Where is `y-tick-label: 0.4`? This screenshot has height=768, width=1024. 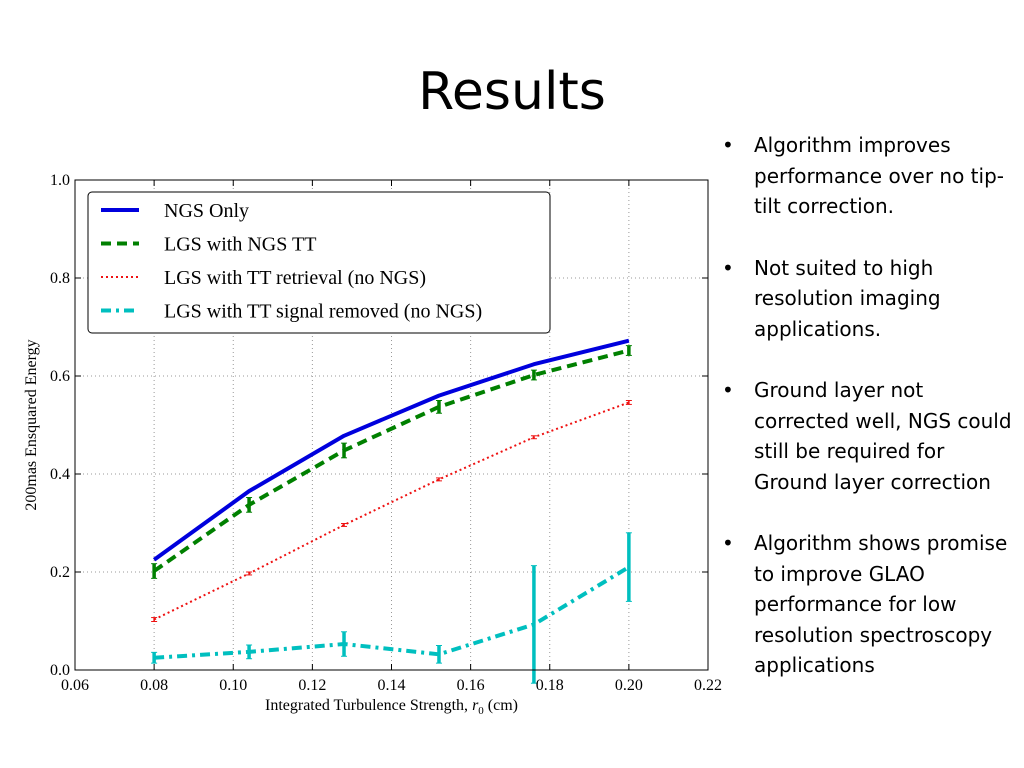 y-tick-label: 0.4 is located at coordinates (60, 474).